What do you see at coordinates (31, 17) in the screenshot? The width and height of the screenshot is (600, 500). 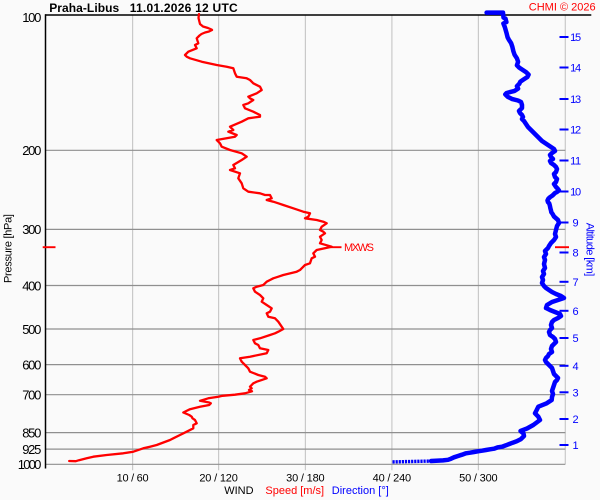 I see `svg-text: 100` at bounding box center [31, 17].